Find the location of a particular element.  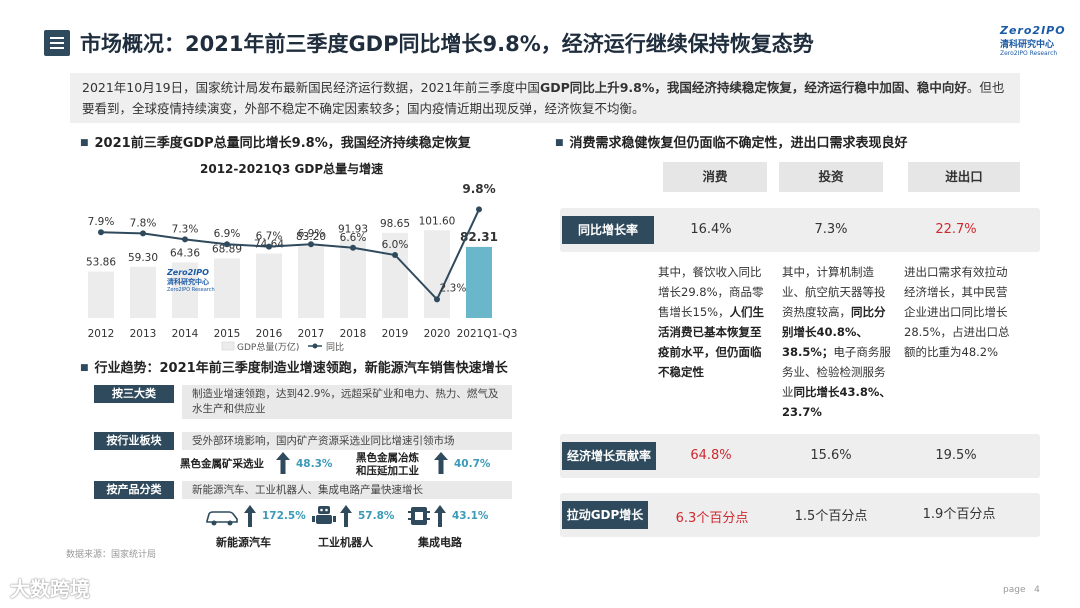

x-tick-label: 2016 is located at coordinates (269, 334).